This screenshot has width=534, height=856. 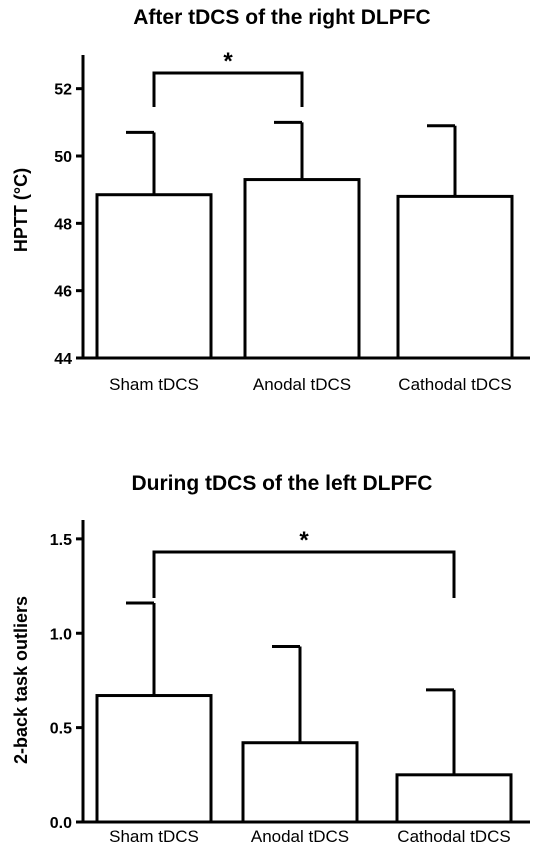 What do you see at coordinates (63, 359) in the screenshot?
I see `top-chart-y-tick-label: 44` at bounding box center [63, 359].